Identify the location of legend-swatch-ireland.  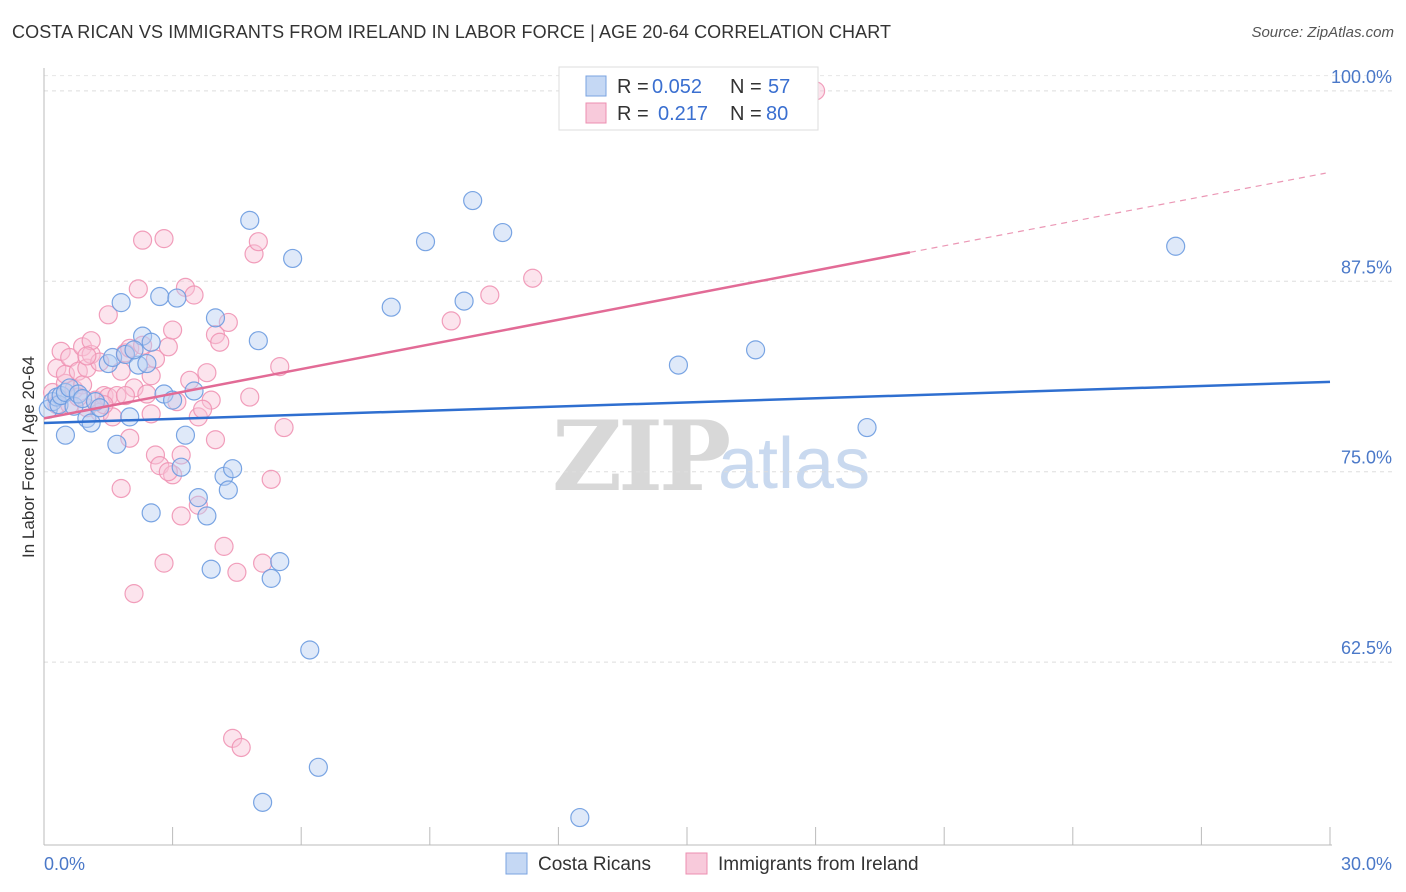
(596, 113).